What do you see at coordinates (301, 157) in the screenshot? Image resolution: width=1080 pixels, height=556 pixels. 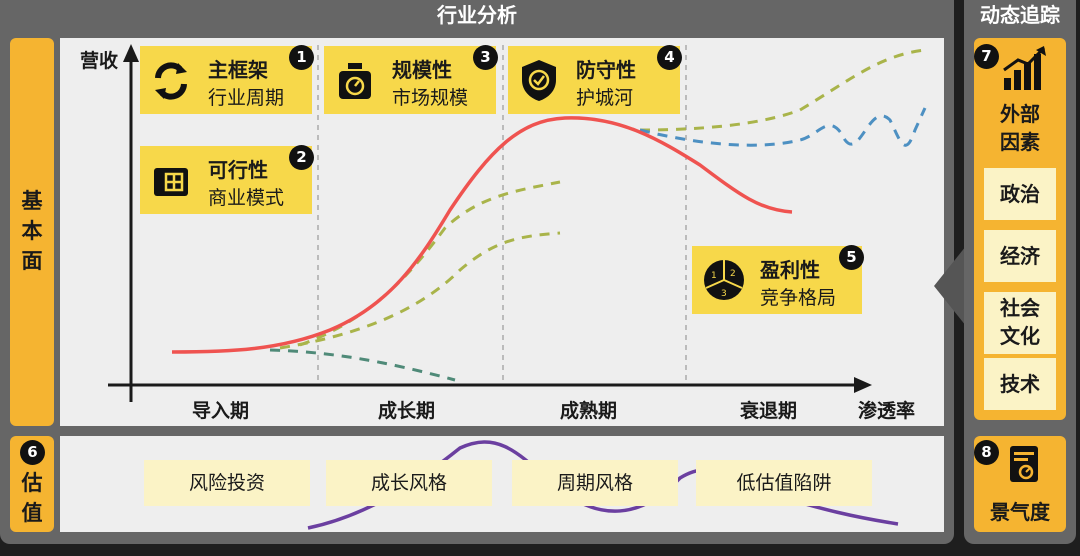 I see `card-number-badge: 2` at bounding box center [301, 157].